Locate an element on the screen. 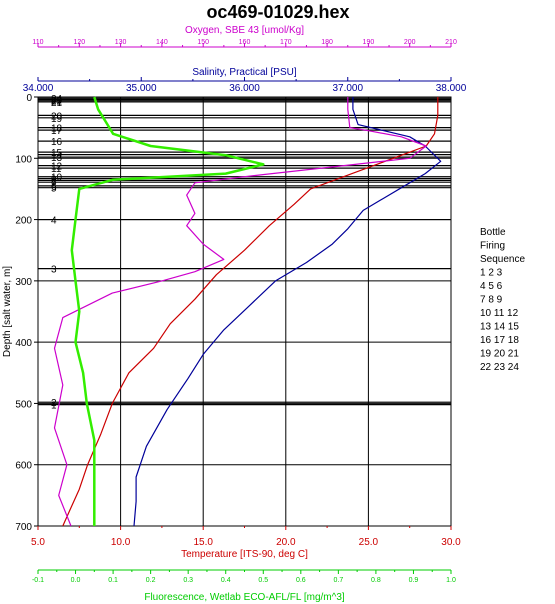 The height and width of the screenshot is (604, 555). temperature-tick-label: 20.0 is located at coordinates (286, 542).